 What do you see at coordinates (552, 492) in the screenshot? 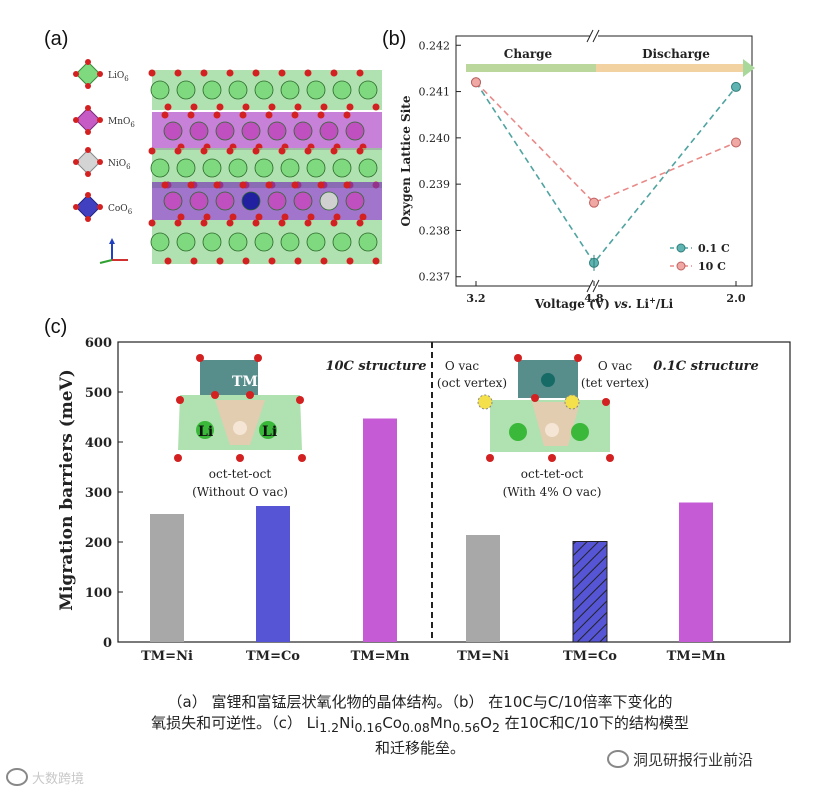
I see `right-condition: (With 4% O vac)` at bounding box center [552, 492].